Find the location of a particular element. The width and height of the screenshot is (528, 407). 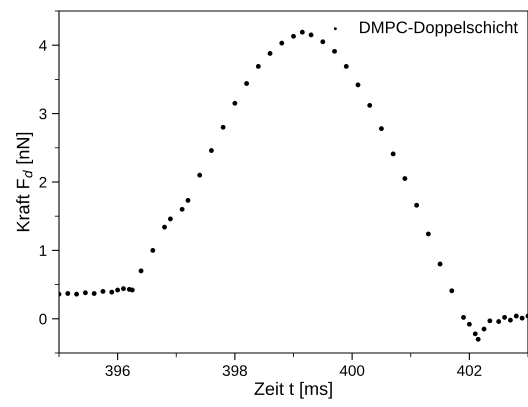

legend-label: DMPC-Doppelschicht is located at coordinates (439, 29).